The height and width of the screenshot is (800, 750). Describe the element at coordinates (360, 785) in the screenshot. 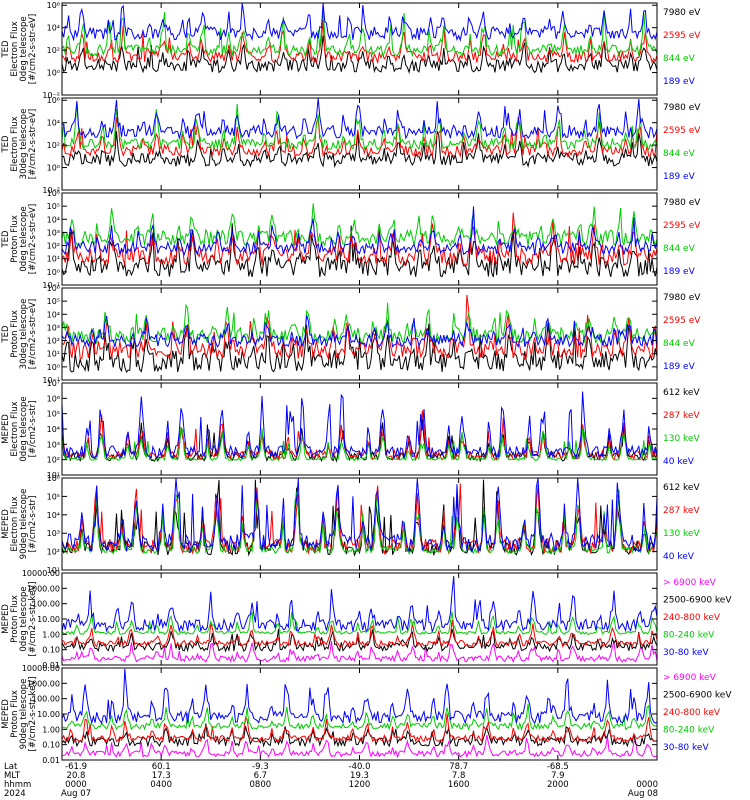

I see `x-tick-hhmm: 1200` at that location.